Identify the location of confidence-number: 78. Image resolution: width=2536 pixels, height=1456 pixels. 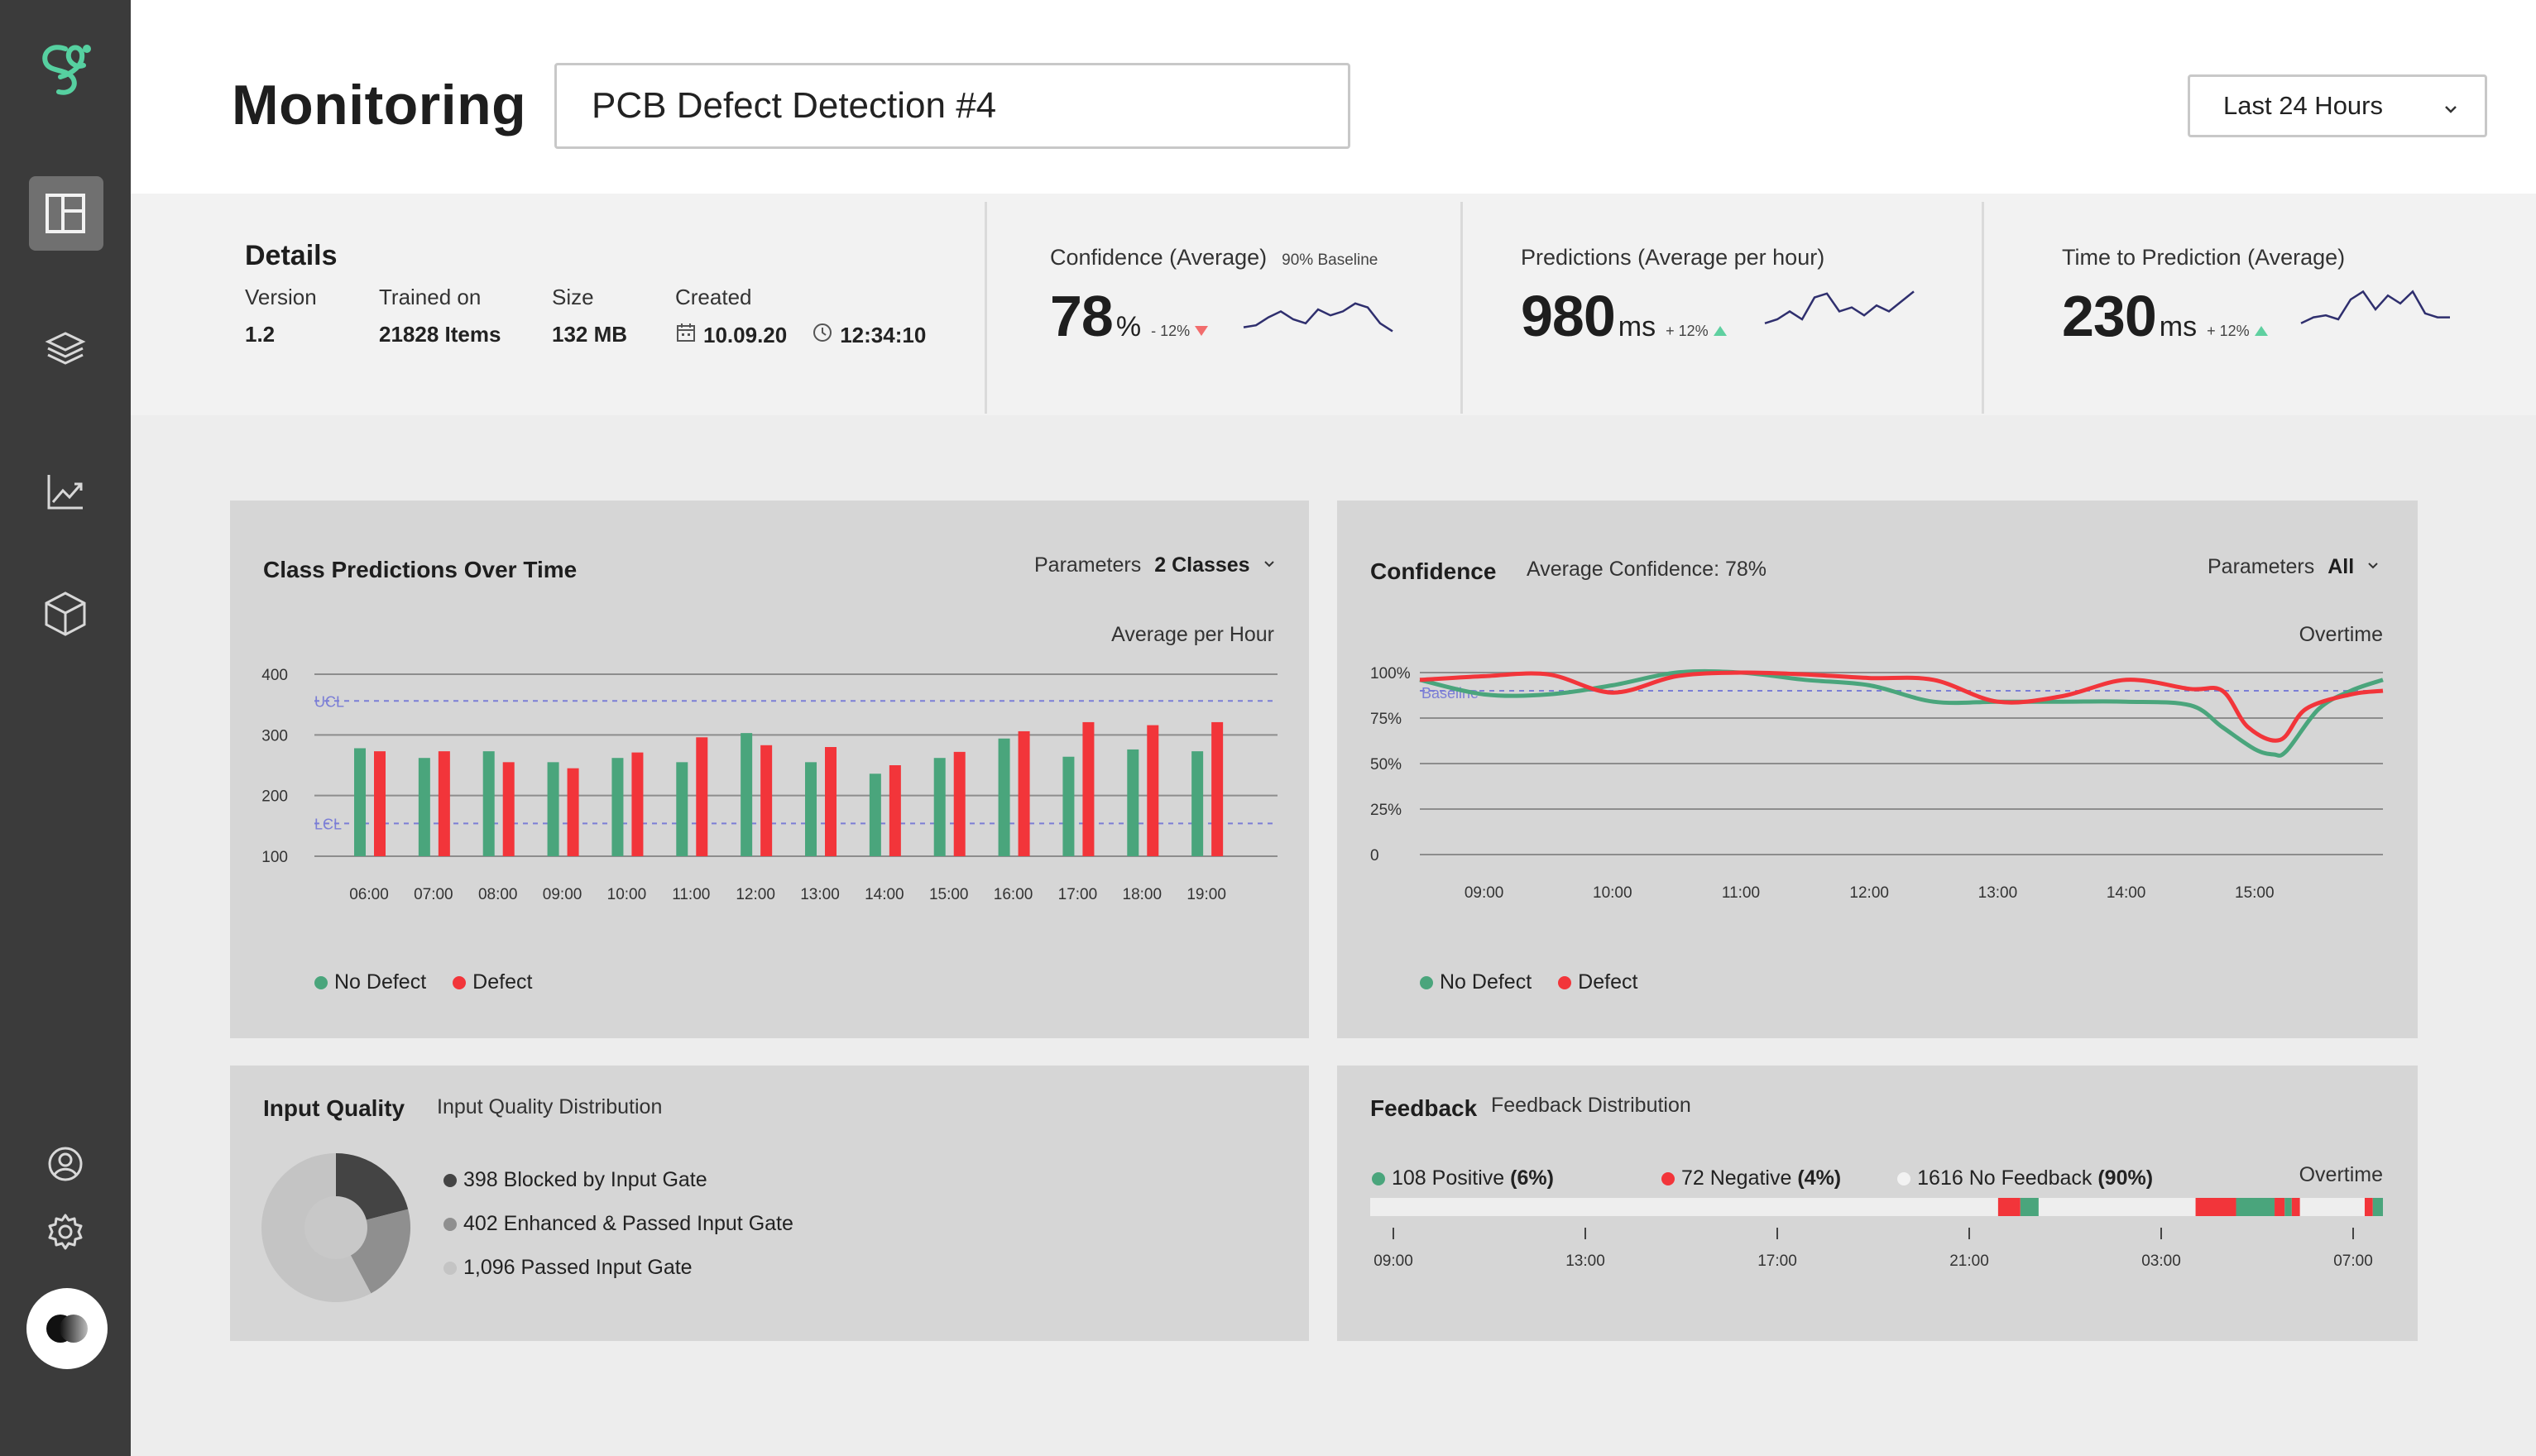
(1082, 316).